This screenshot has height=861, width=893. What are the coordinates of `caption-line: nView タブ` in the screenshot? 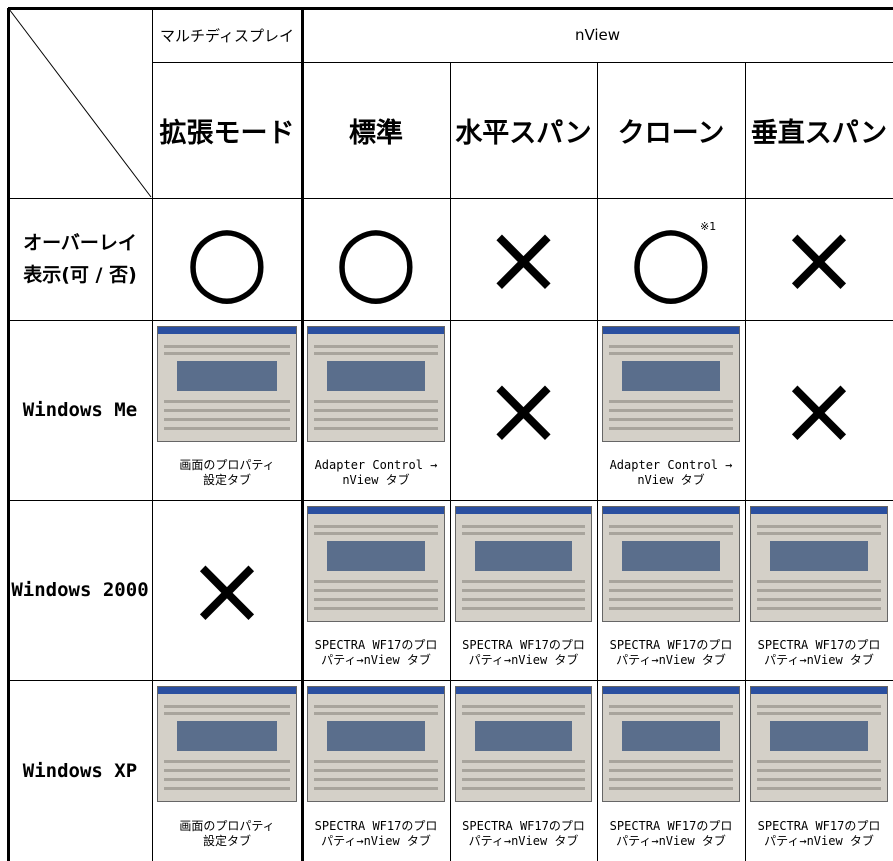 It's located at (671, 480).